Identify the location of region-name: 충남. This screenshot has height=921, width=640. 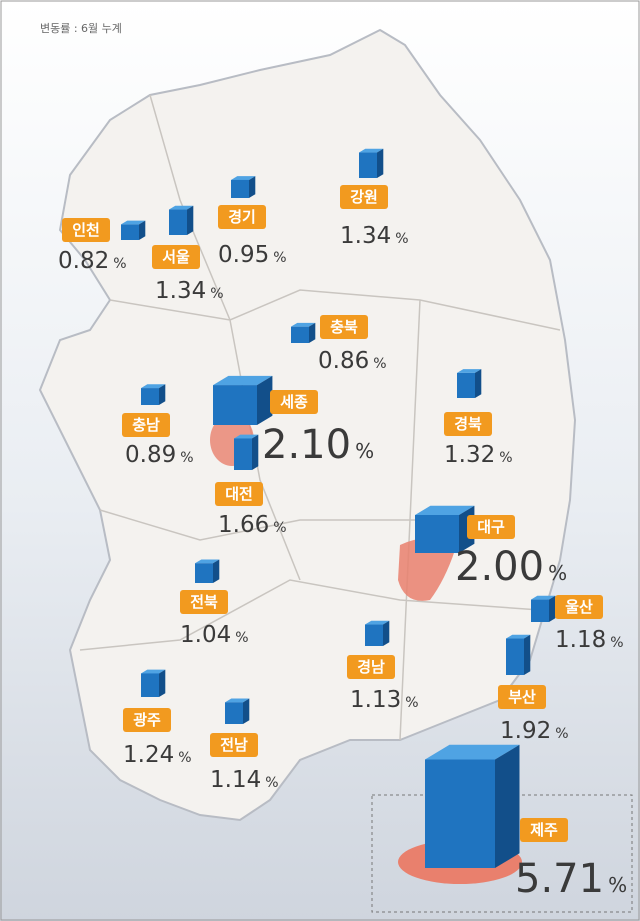
(146, 425).